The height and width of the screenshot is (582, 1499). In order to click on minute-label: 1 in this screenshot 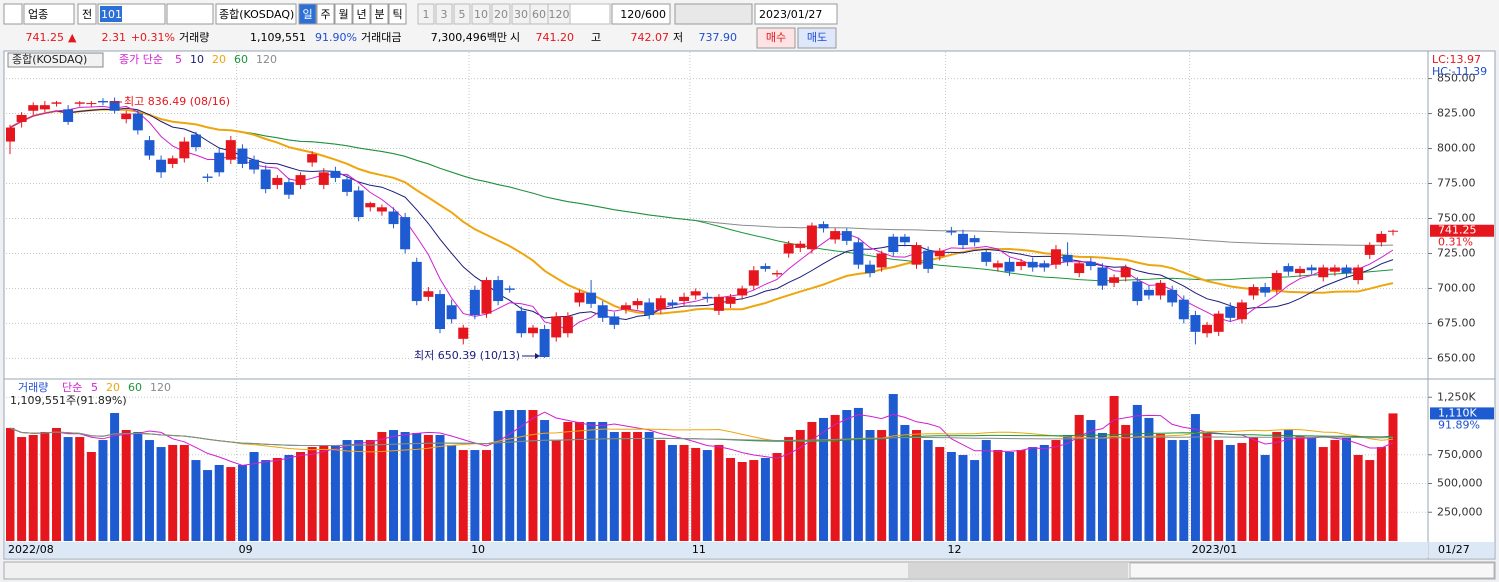, I will do `click(426, 14)`.